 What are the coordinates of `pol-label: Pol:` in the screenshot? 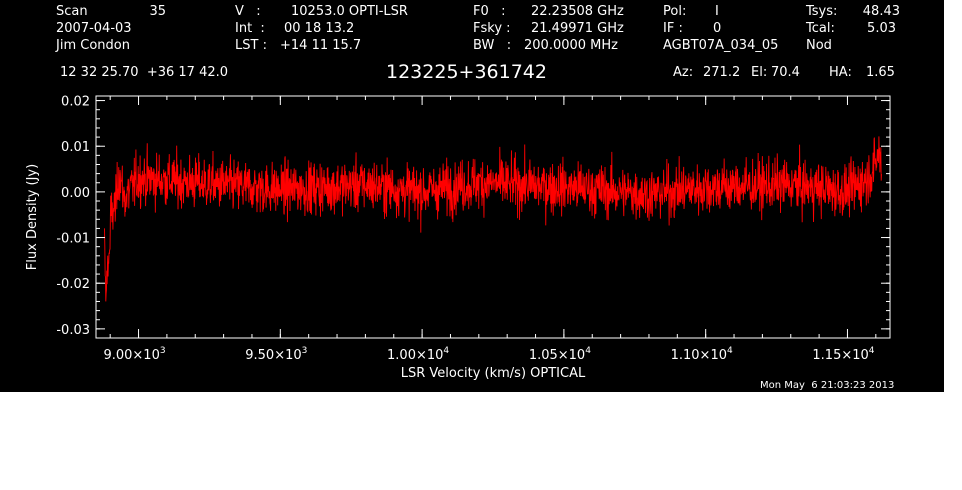 It's located at (675, 11).